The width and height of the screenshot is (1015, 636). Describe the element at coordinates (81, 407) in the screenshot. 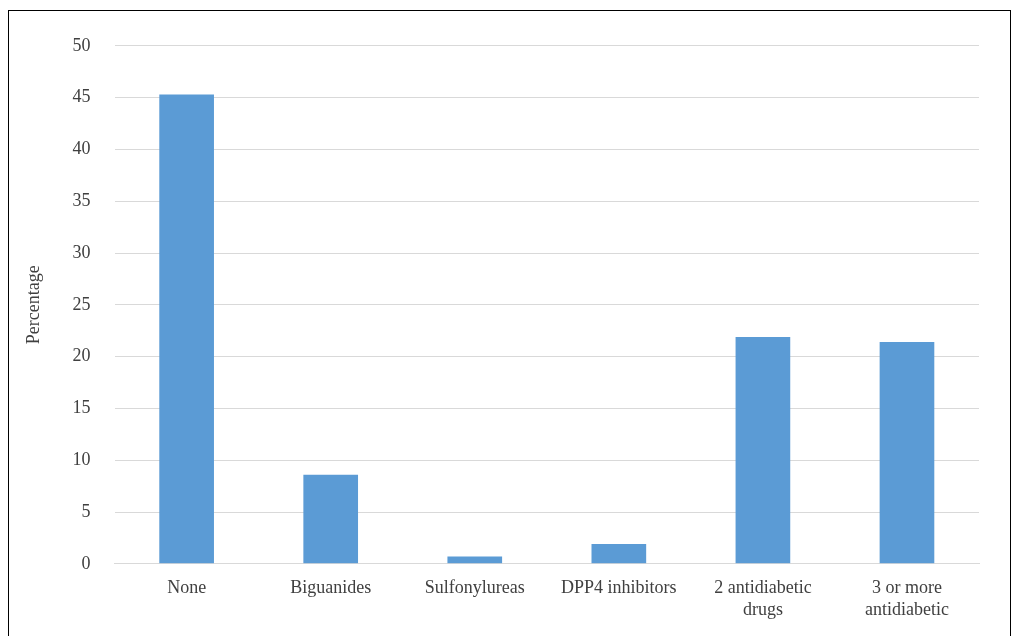

I see `y-tick-label: 15` at that location.